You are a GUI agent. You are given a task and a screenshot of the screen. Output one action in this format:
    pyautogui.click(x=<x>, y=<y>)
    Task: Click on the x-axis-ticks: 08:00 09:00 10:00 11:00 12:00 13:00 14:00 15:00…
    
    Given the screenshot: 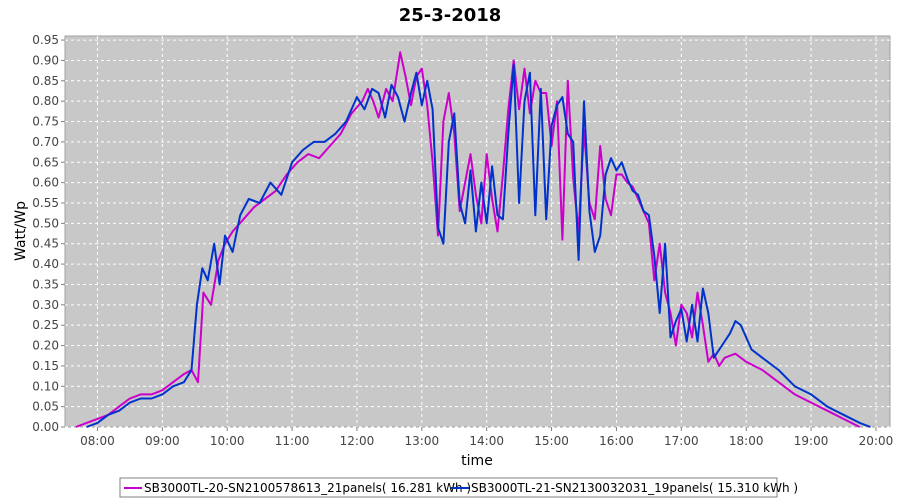 What is the action you would take?
    pyautogui.click(x=486, y=437)
    